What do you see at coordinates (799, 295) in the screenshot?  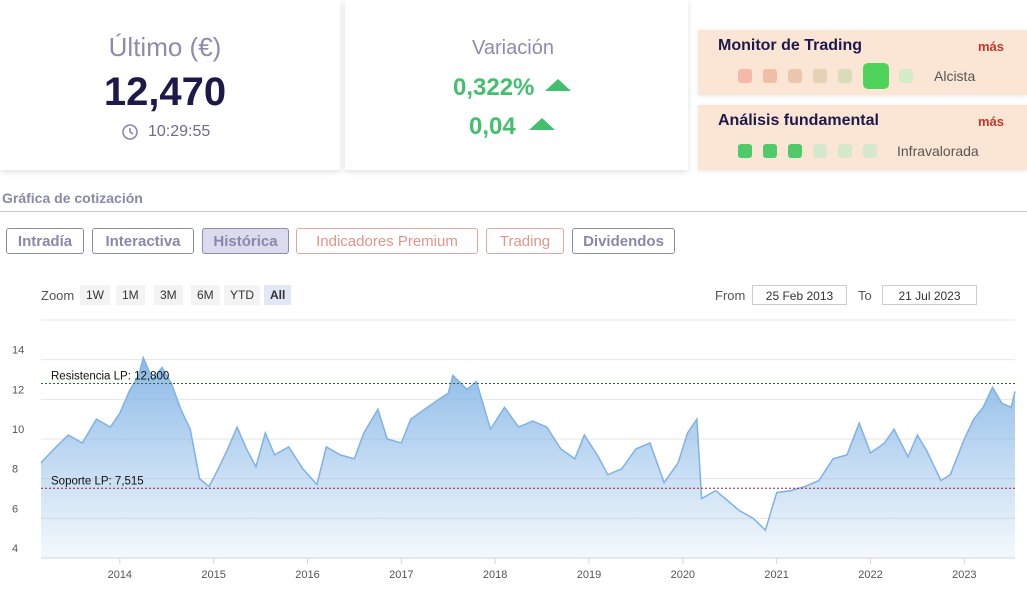 I see `from-input: 25 Feb 2013` at bounding box center [799, 295].